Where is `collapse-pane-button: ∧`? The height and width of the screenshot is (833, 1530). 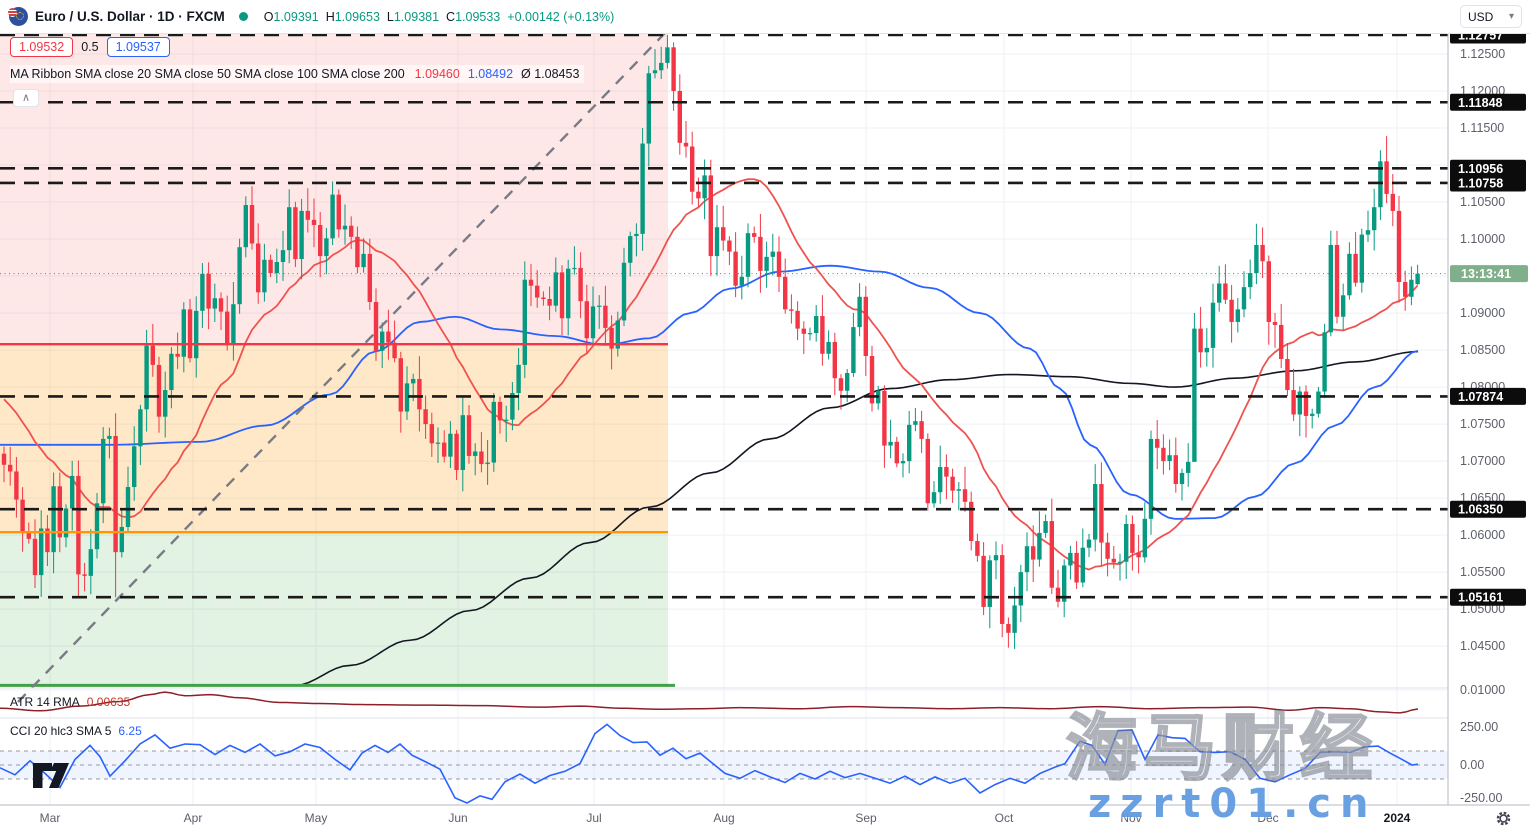 collapse-pane-button: ∧ is located at coordinates (26, 98).